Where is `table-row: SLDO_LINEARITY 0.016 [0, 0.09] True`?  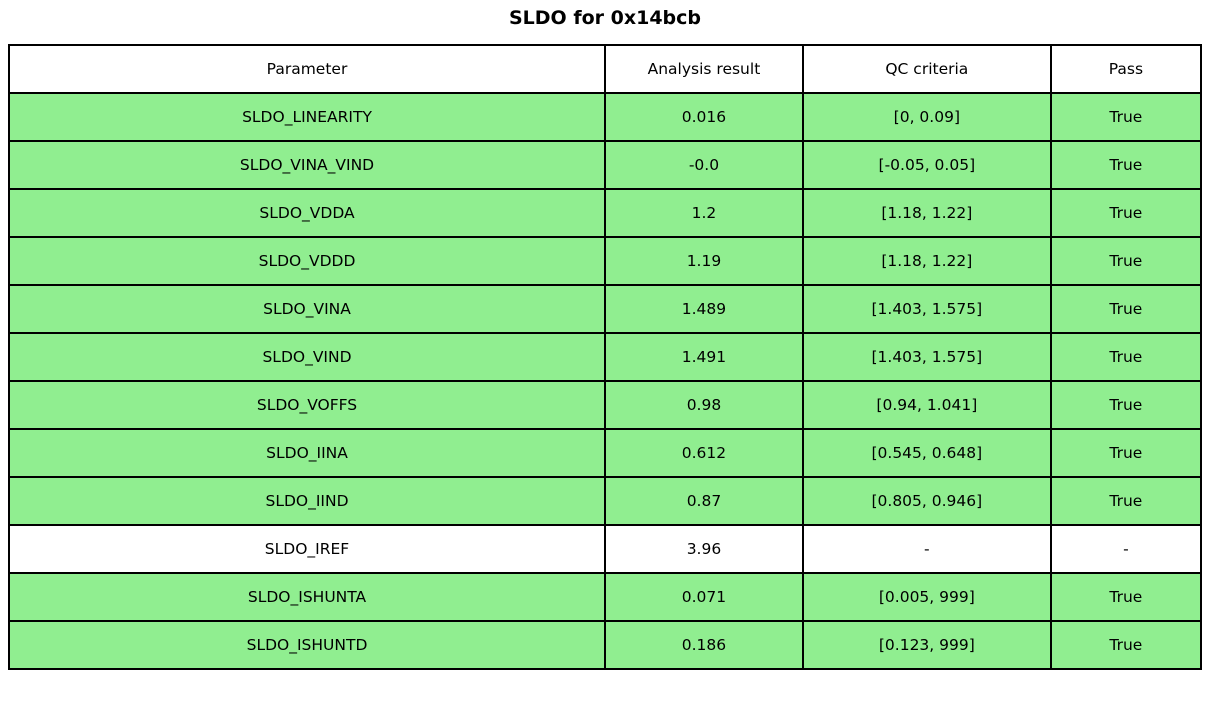 table-row: SLDO_LINEARITY 0.016 [0, 0.09] True is located at coordinates (605, 117).